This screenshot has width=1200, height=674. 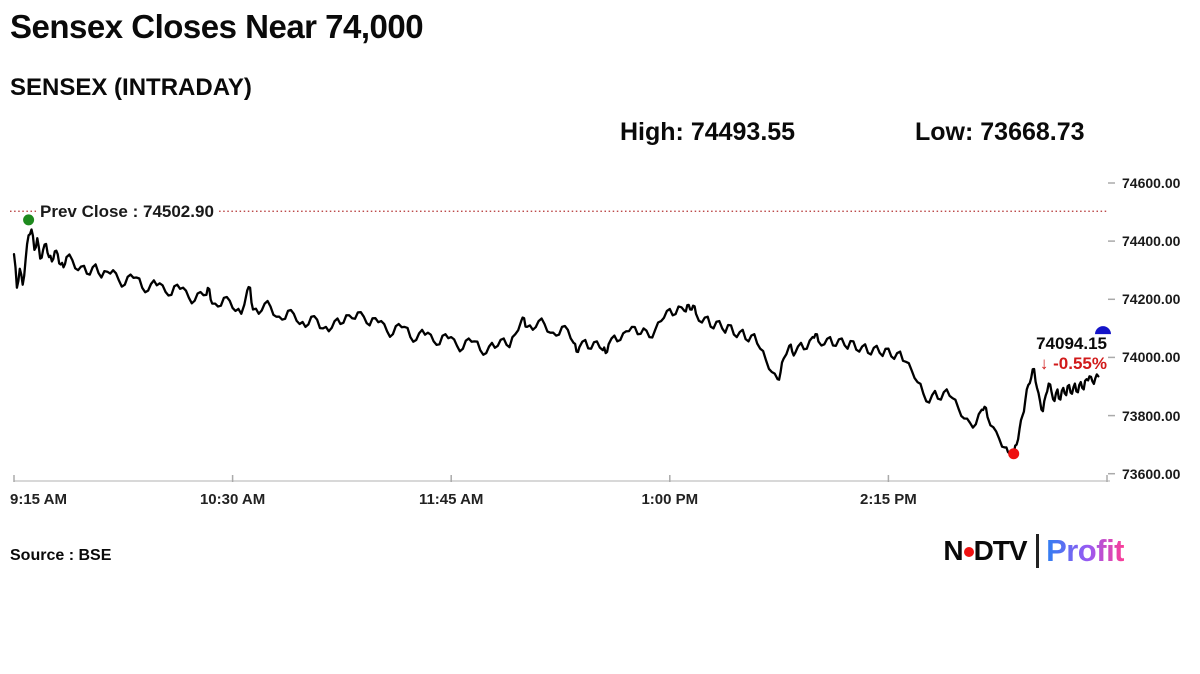 What do you see at coordinates (1080, 363) in the screenshot?
I see `change-percent: -0.55%` at bounding box center [1080, 363].